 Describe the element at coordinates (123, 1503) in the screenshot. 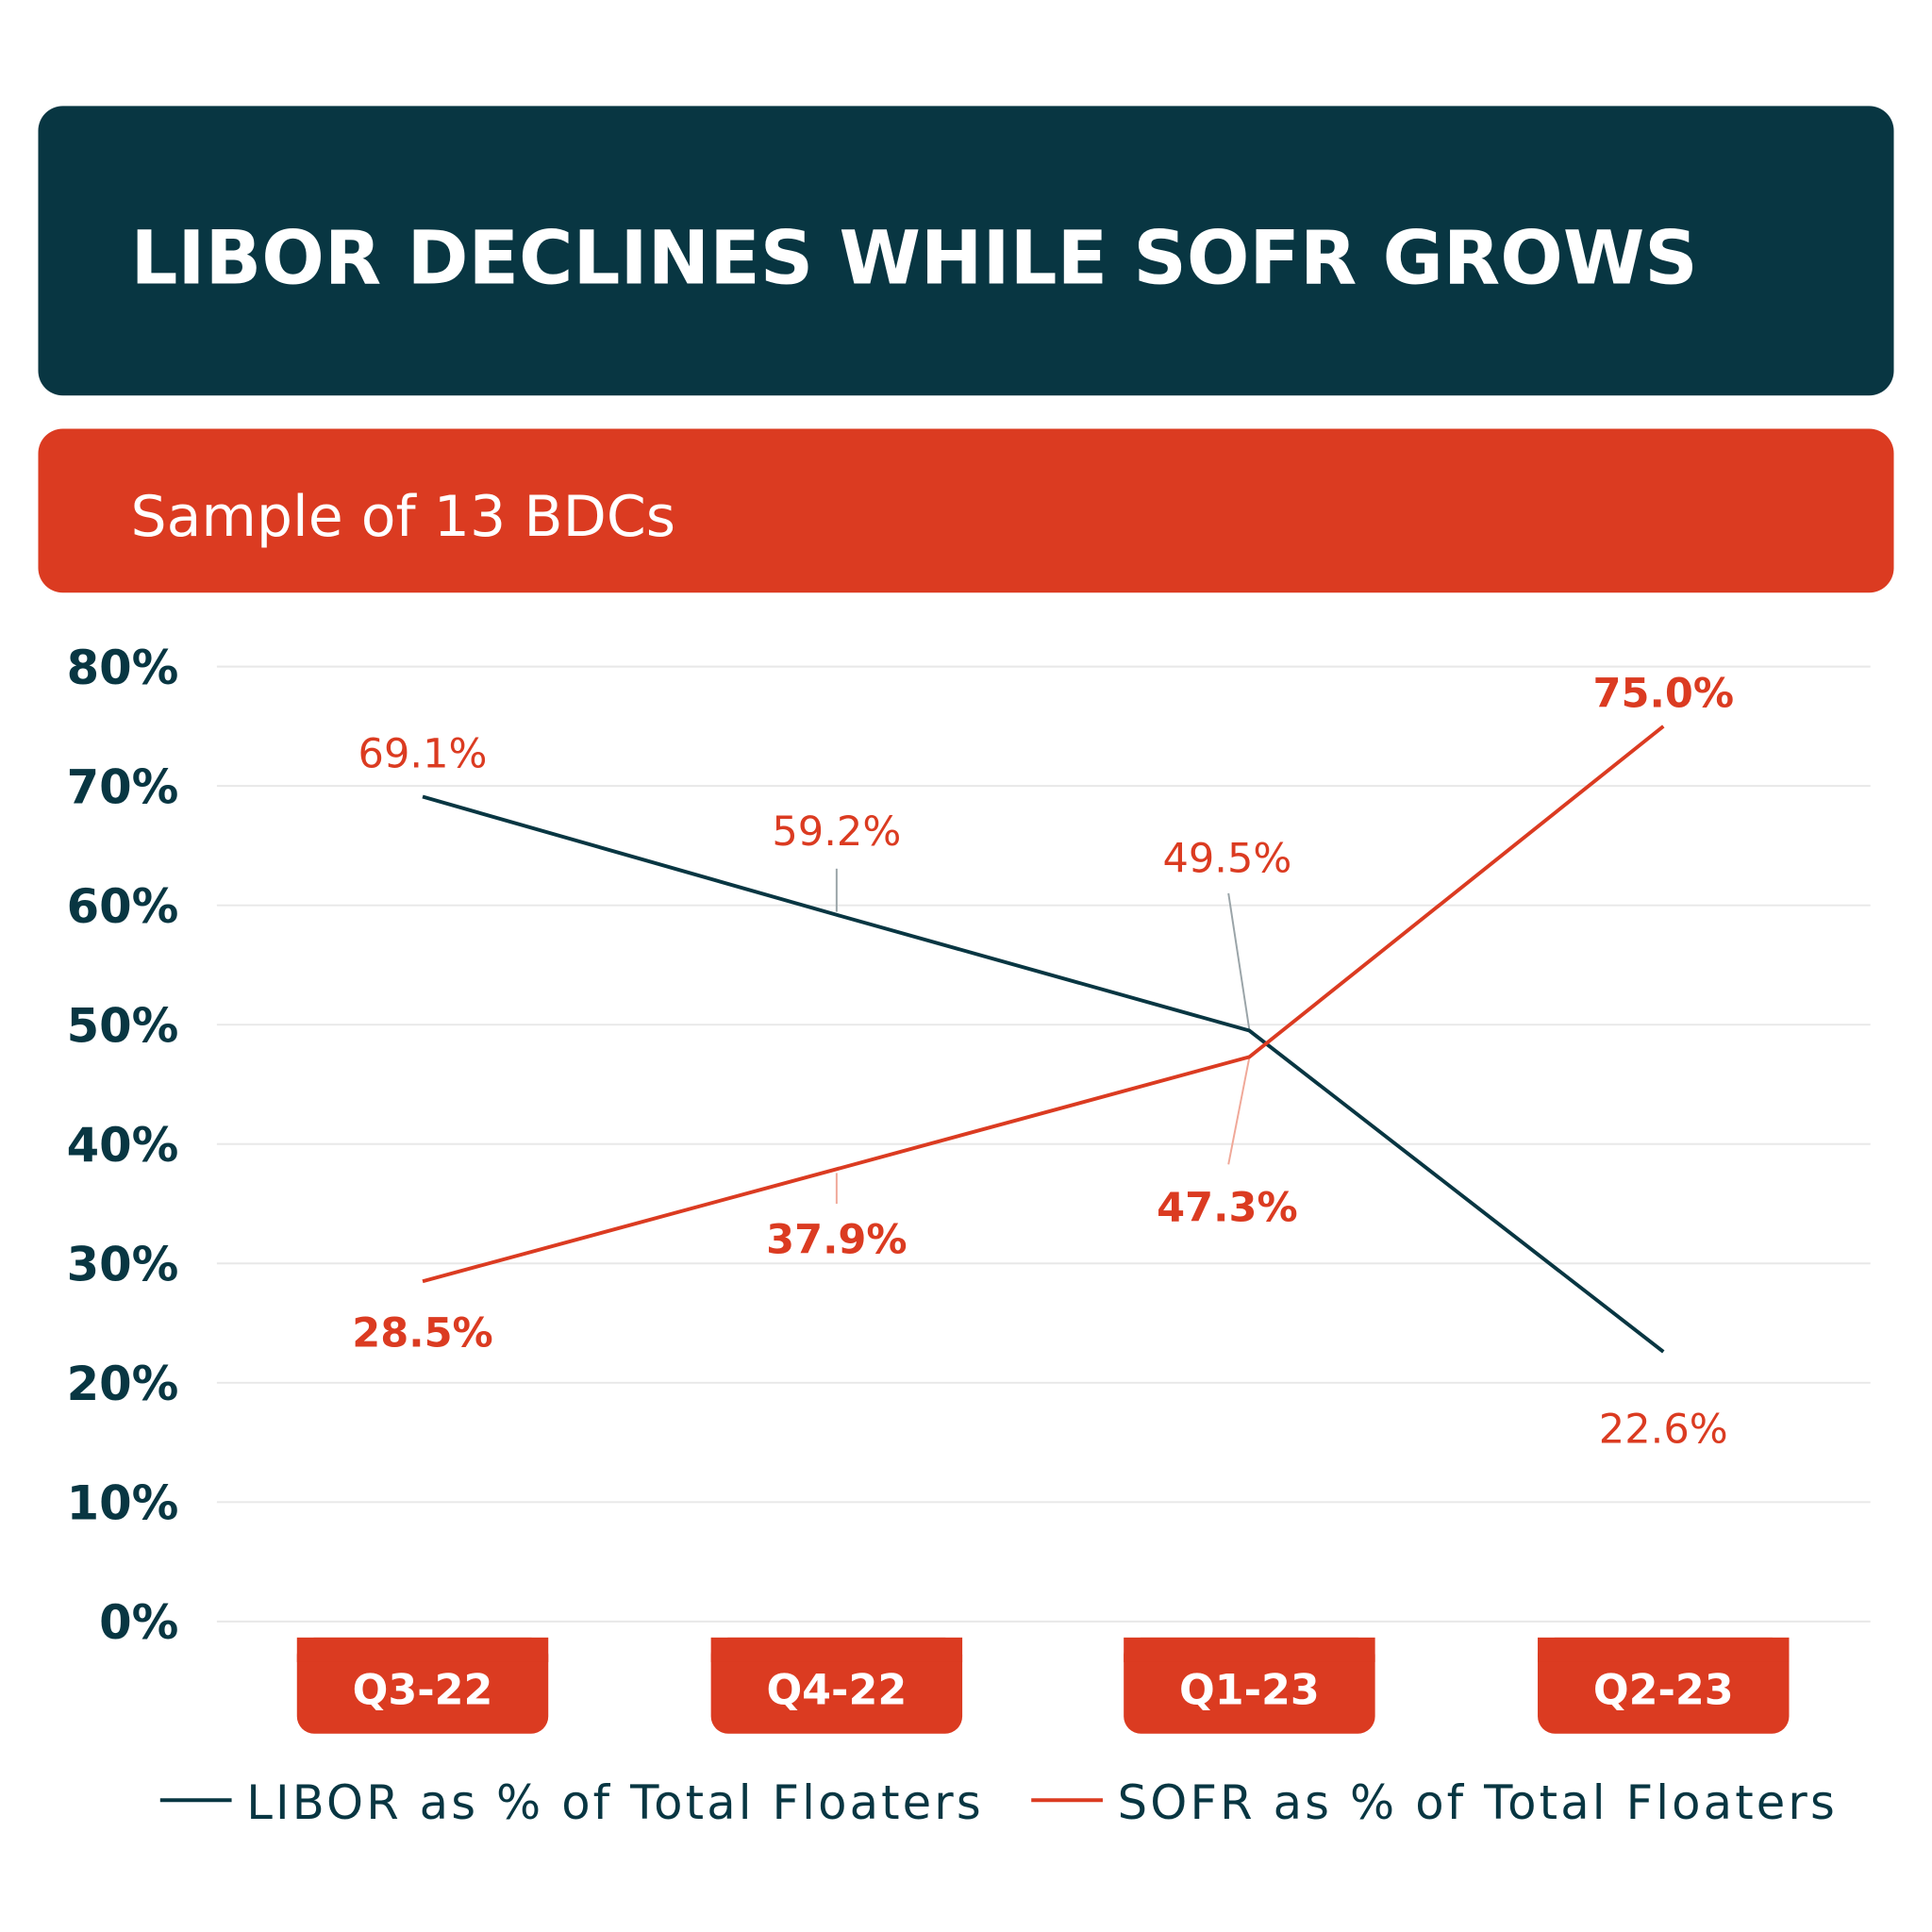

I see `y-tick-label: 10%` at that location.